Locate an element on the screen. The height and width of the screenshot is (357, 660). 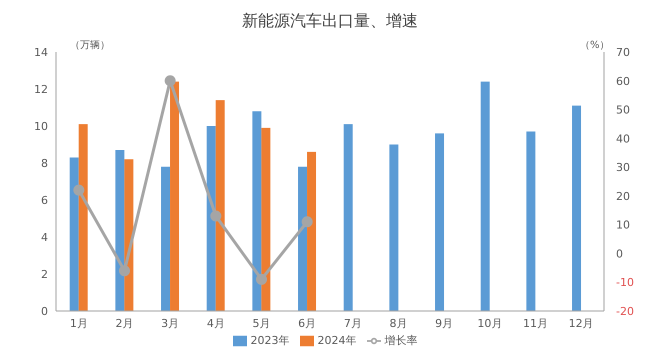
y-tick-label: 10 is located at coordinates (41, 126).